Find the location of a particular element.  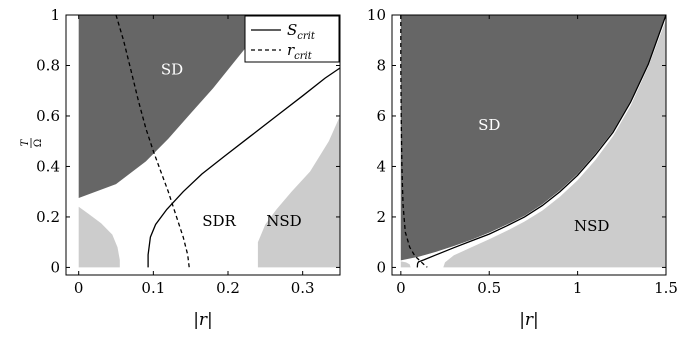

y-tick-label: 0.2 is located at coordinates (48, 217).